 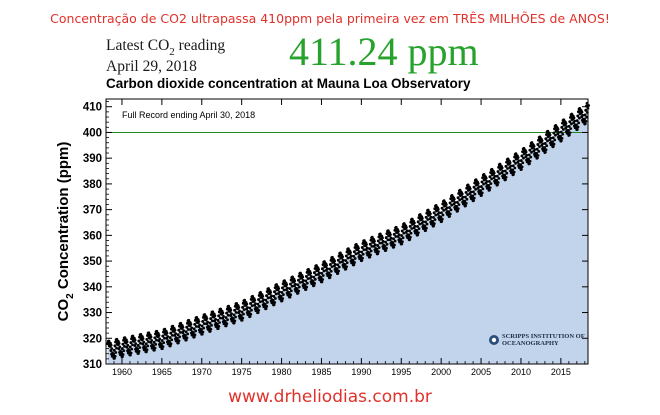 I want to click on y-tick-label: 350, so click(x=92, y=262).